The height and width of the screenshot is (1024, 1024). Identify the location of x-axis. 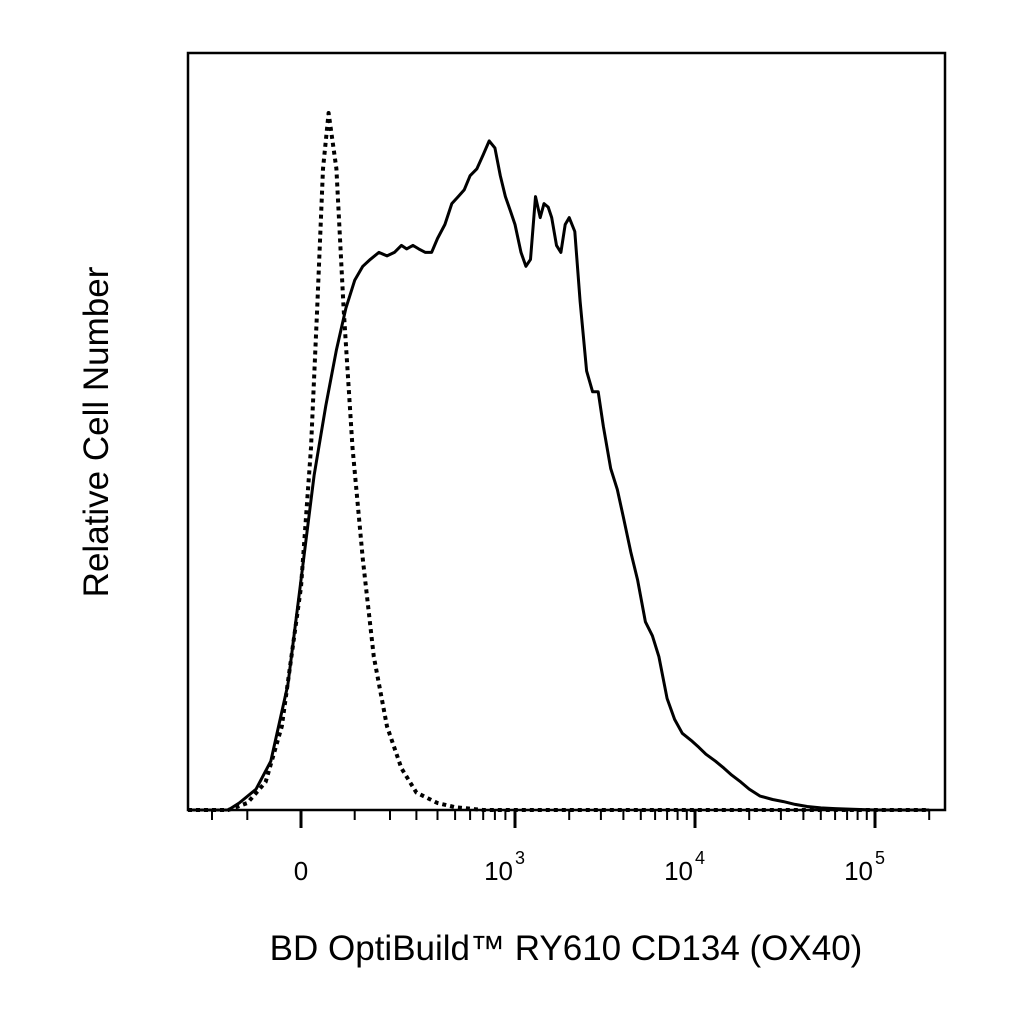
(571, 819).